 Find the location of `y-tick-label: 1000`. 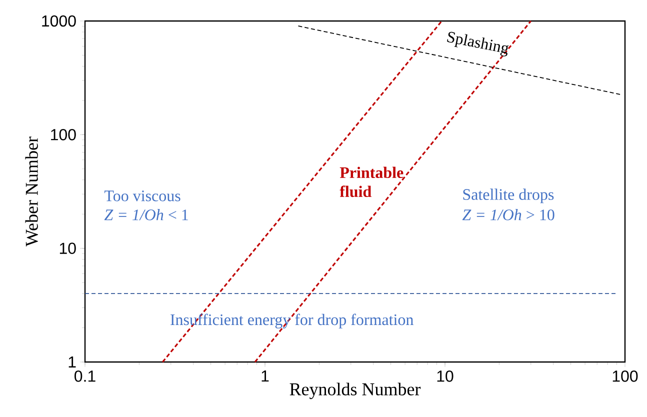

y-tick-label: 1000 is located at coordinates (59, 21).